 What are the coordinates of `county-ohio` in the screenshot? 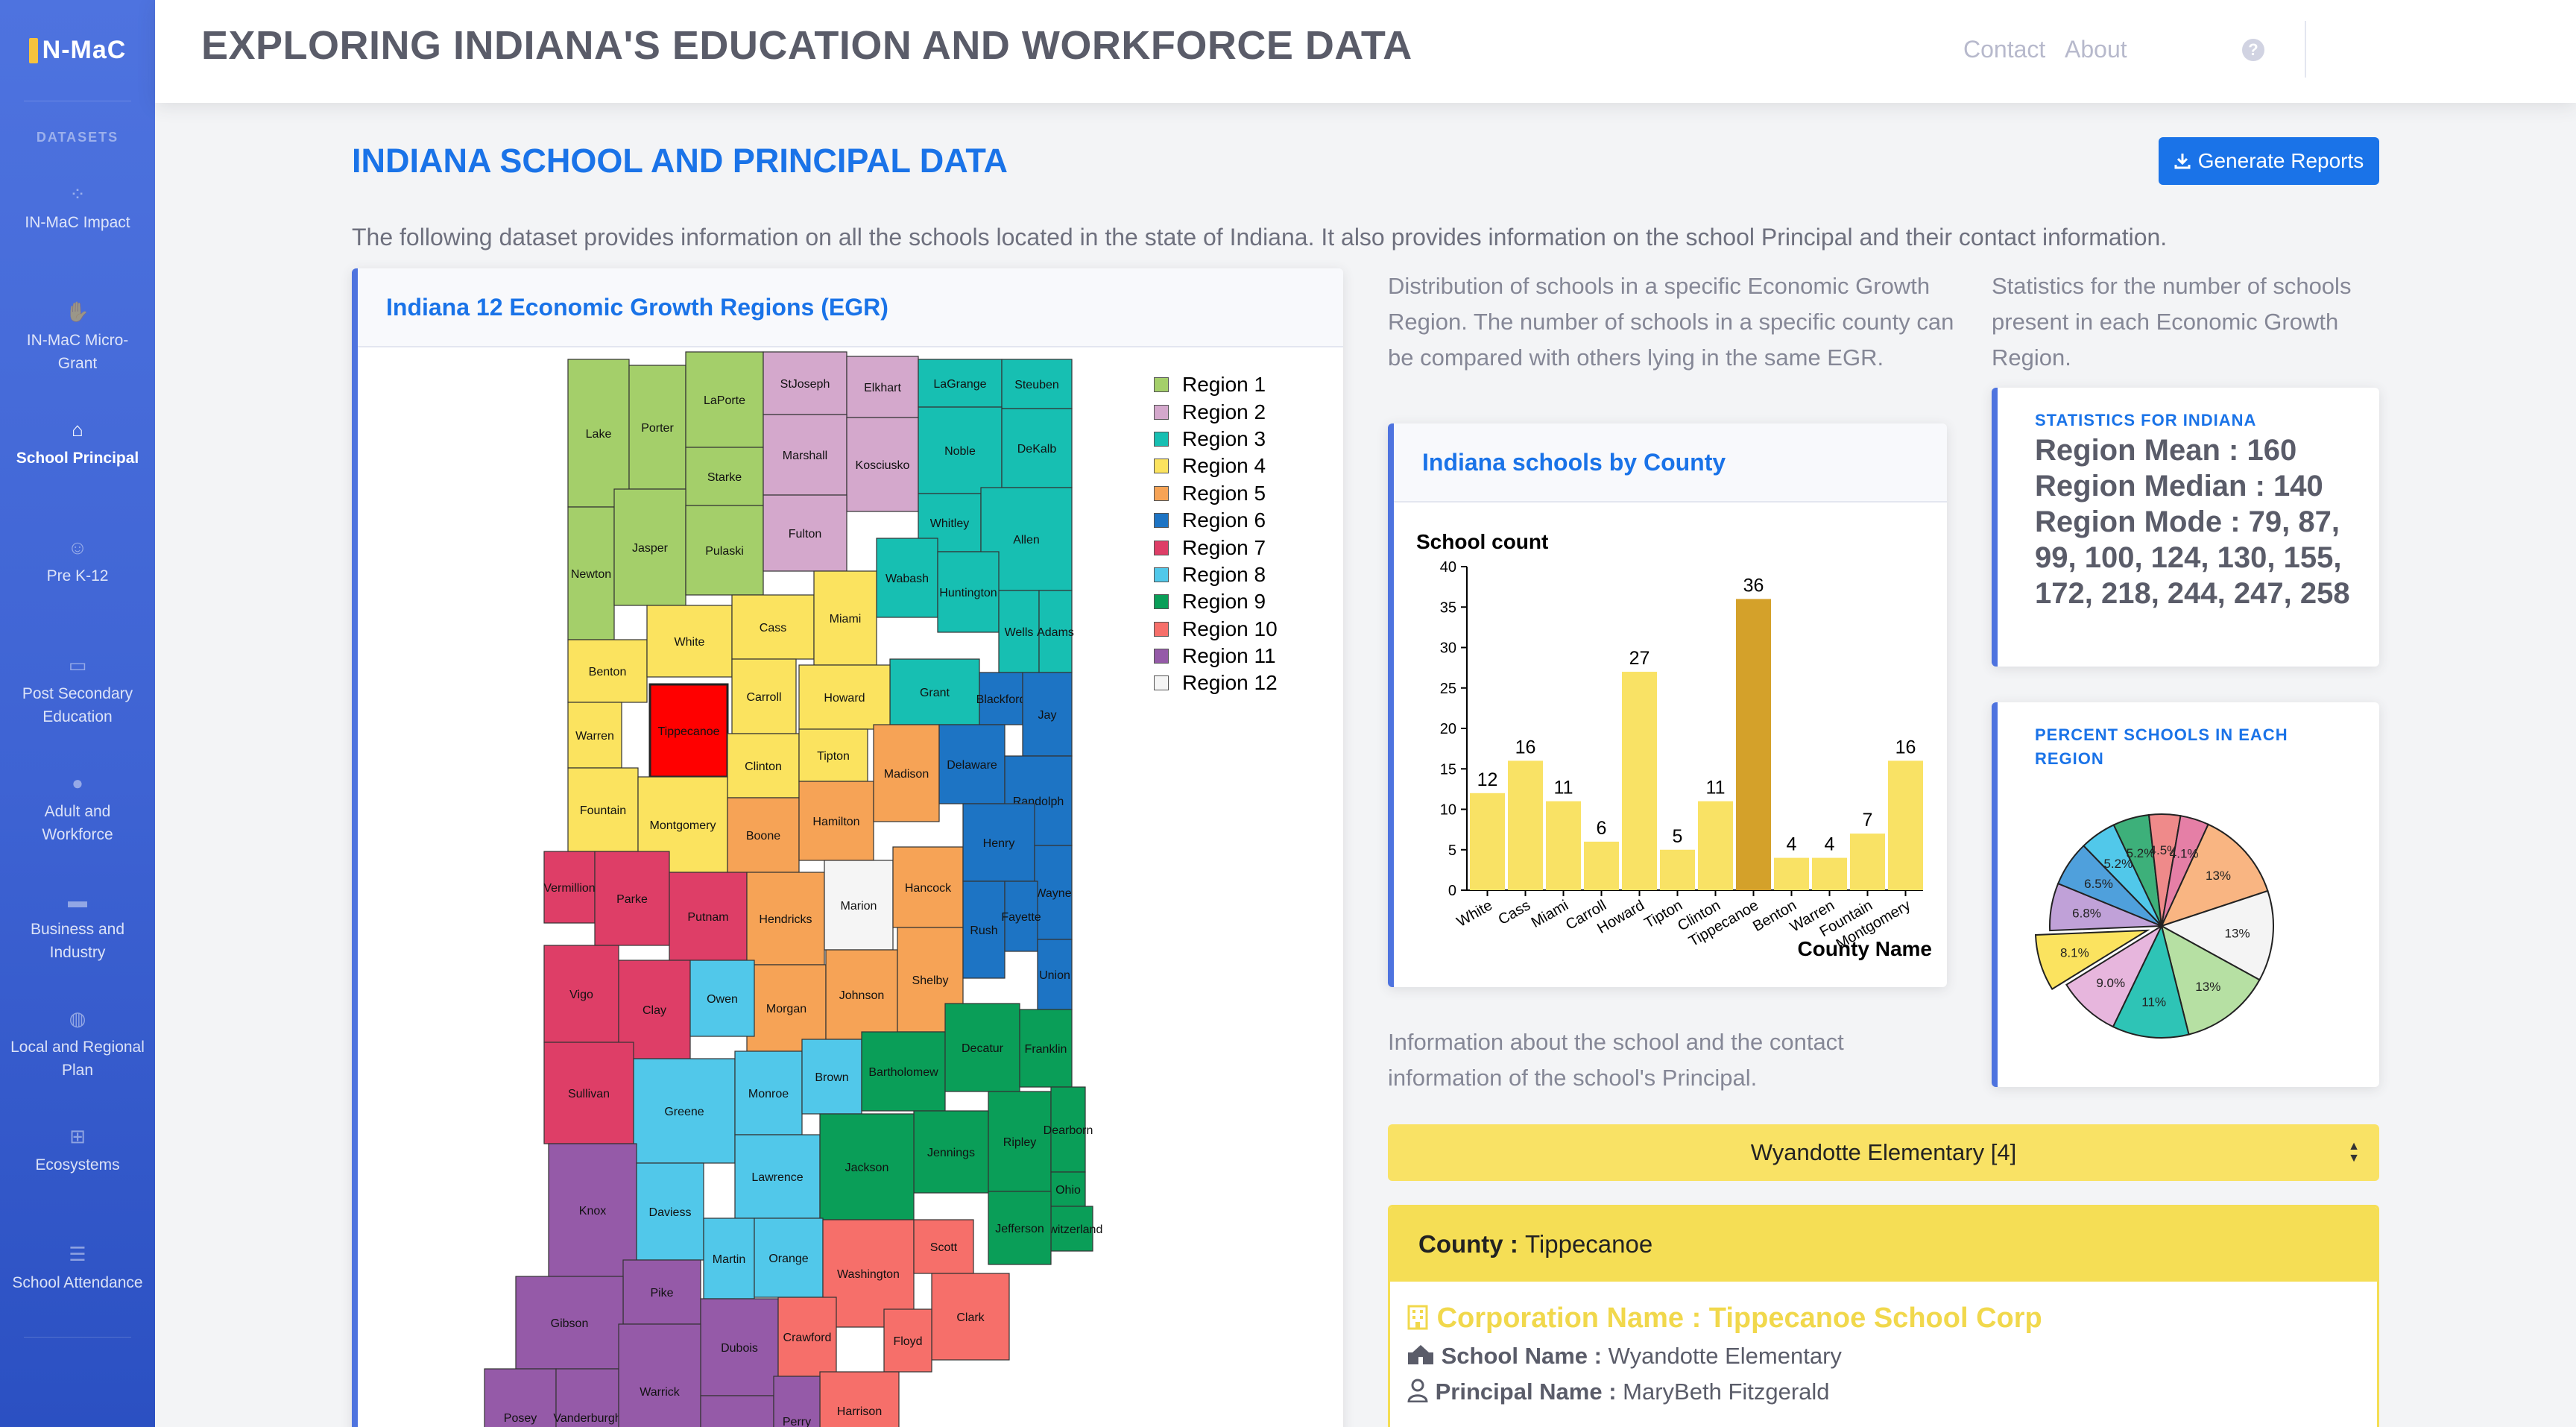 It's located at (1068, 1189).